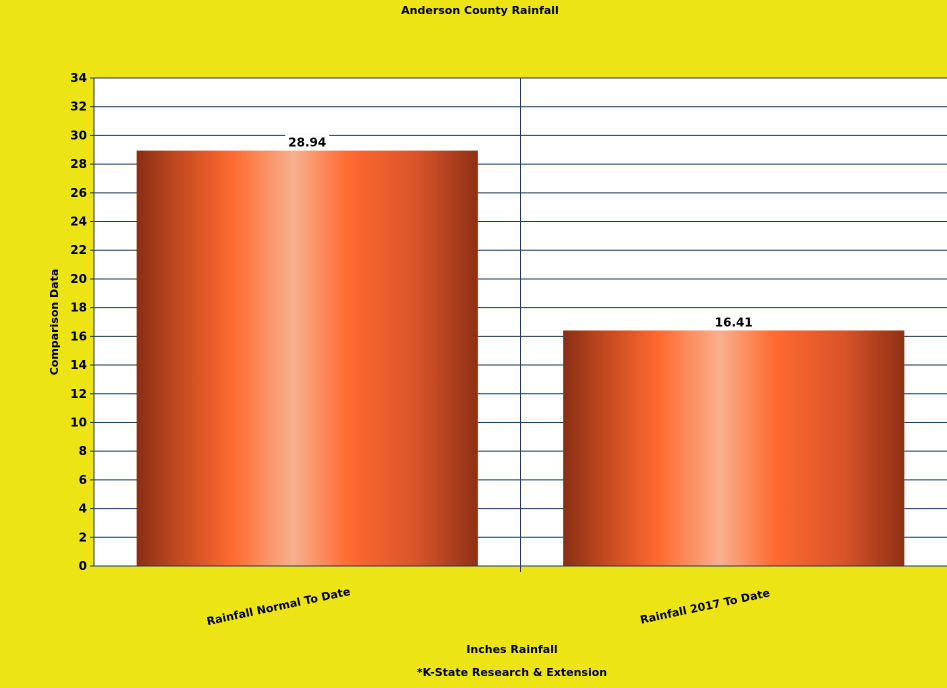  Describe the element at coordinates (78, 107) in the screenshot. I see `y-tick-label: 32` at that location.